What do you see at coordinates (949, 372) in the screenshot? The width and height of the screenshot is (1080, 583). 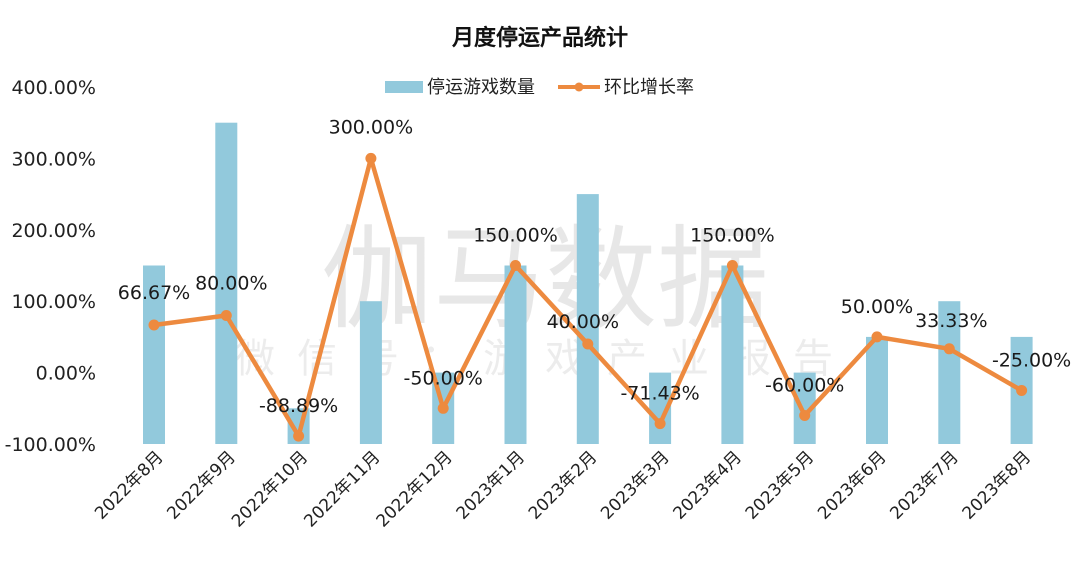 I see `bar-2023年7月` at bounding box center [949, 372].